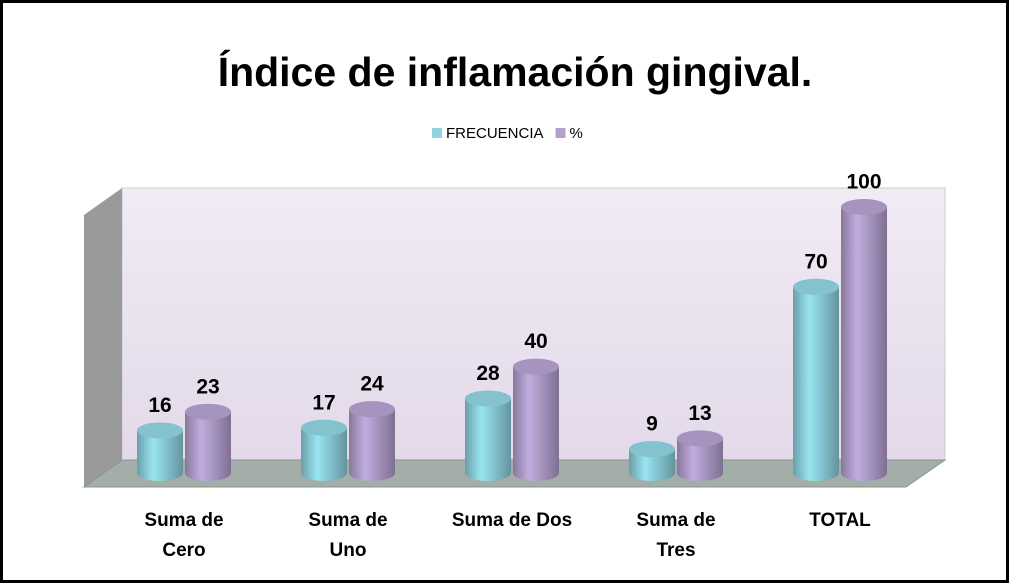 The image size is (1009, 583). Describe the element at coordinates (652, 424) in the screenshot. I see `data-label: 9` at that location.